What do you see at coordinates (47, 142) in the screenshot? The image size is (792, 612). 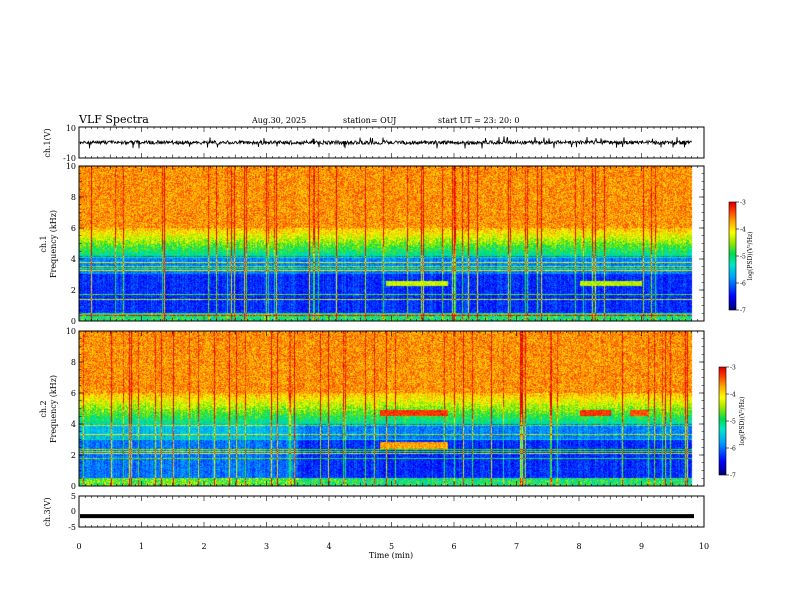 I see `ch1-ylabel: ch.1(V)` at bounding box center [47, 142].